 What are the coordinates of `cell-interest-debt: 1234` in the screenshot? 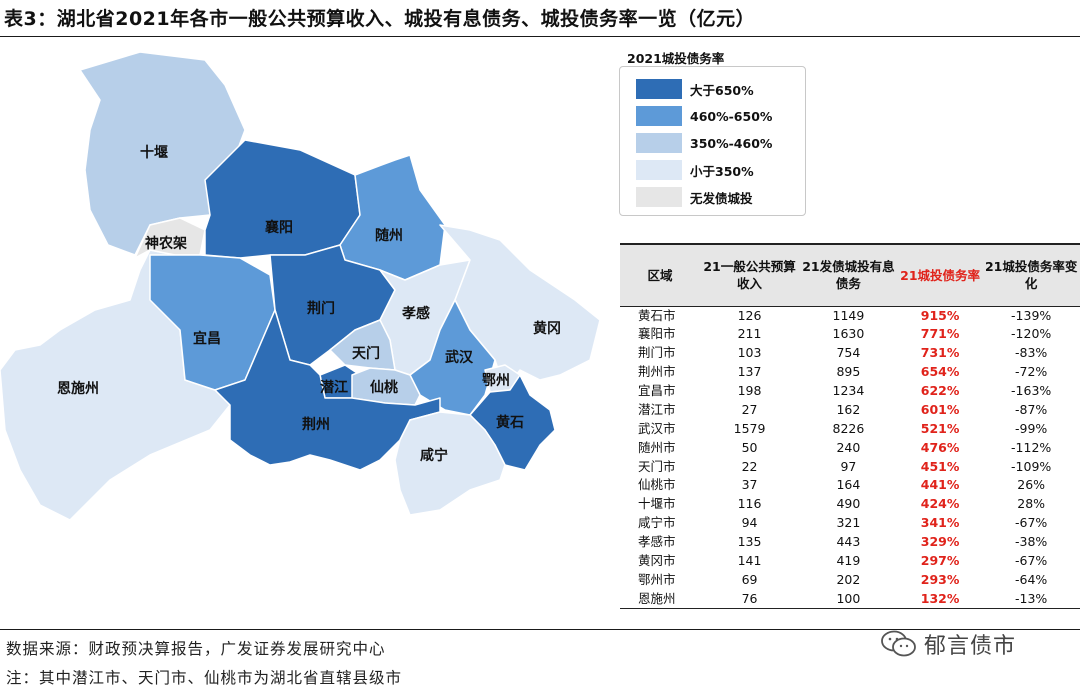 It's located at (848, 390).